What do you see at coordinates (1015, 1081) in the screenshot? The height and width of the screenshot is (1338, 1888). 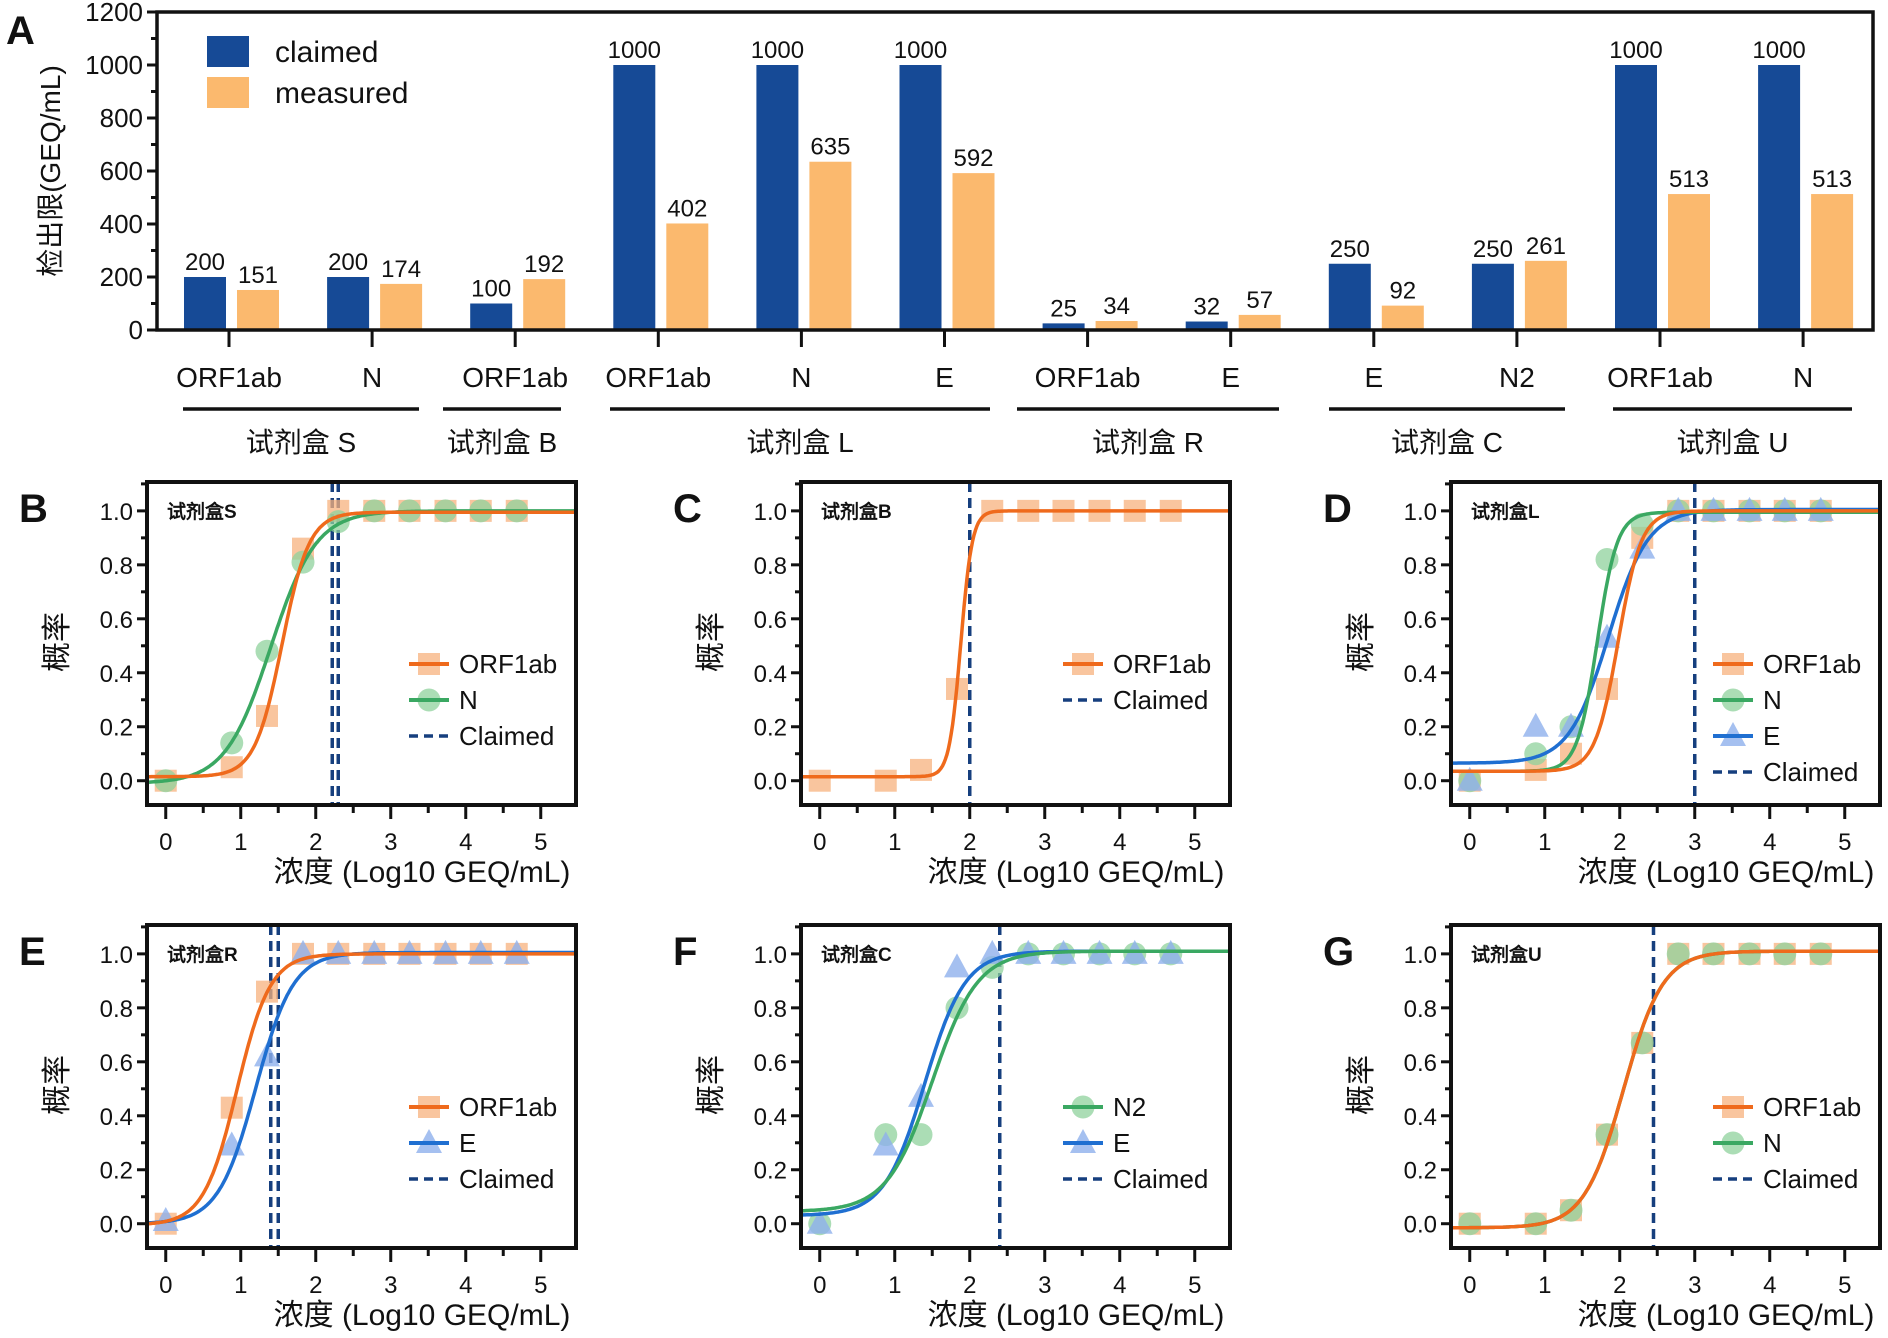 I see `fit-curve-n2` at bounding box center [1015, 1081].